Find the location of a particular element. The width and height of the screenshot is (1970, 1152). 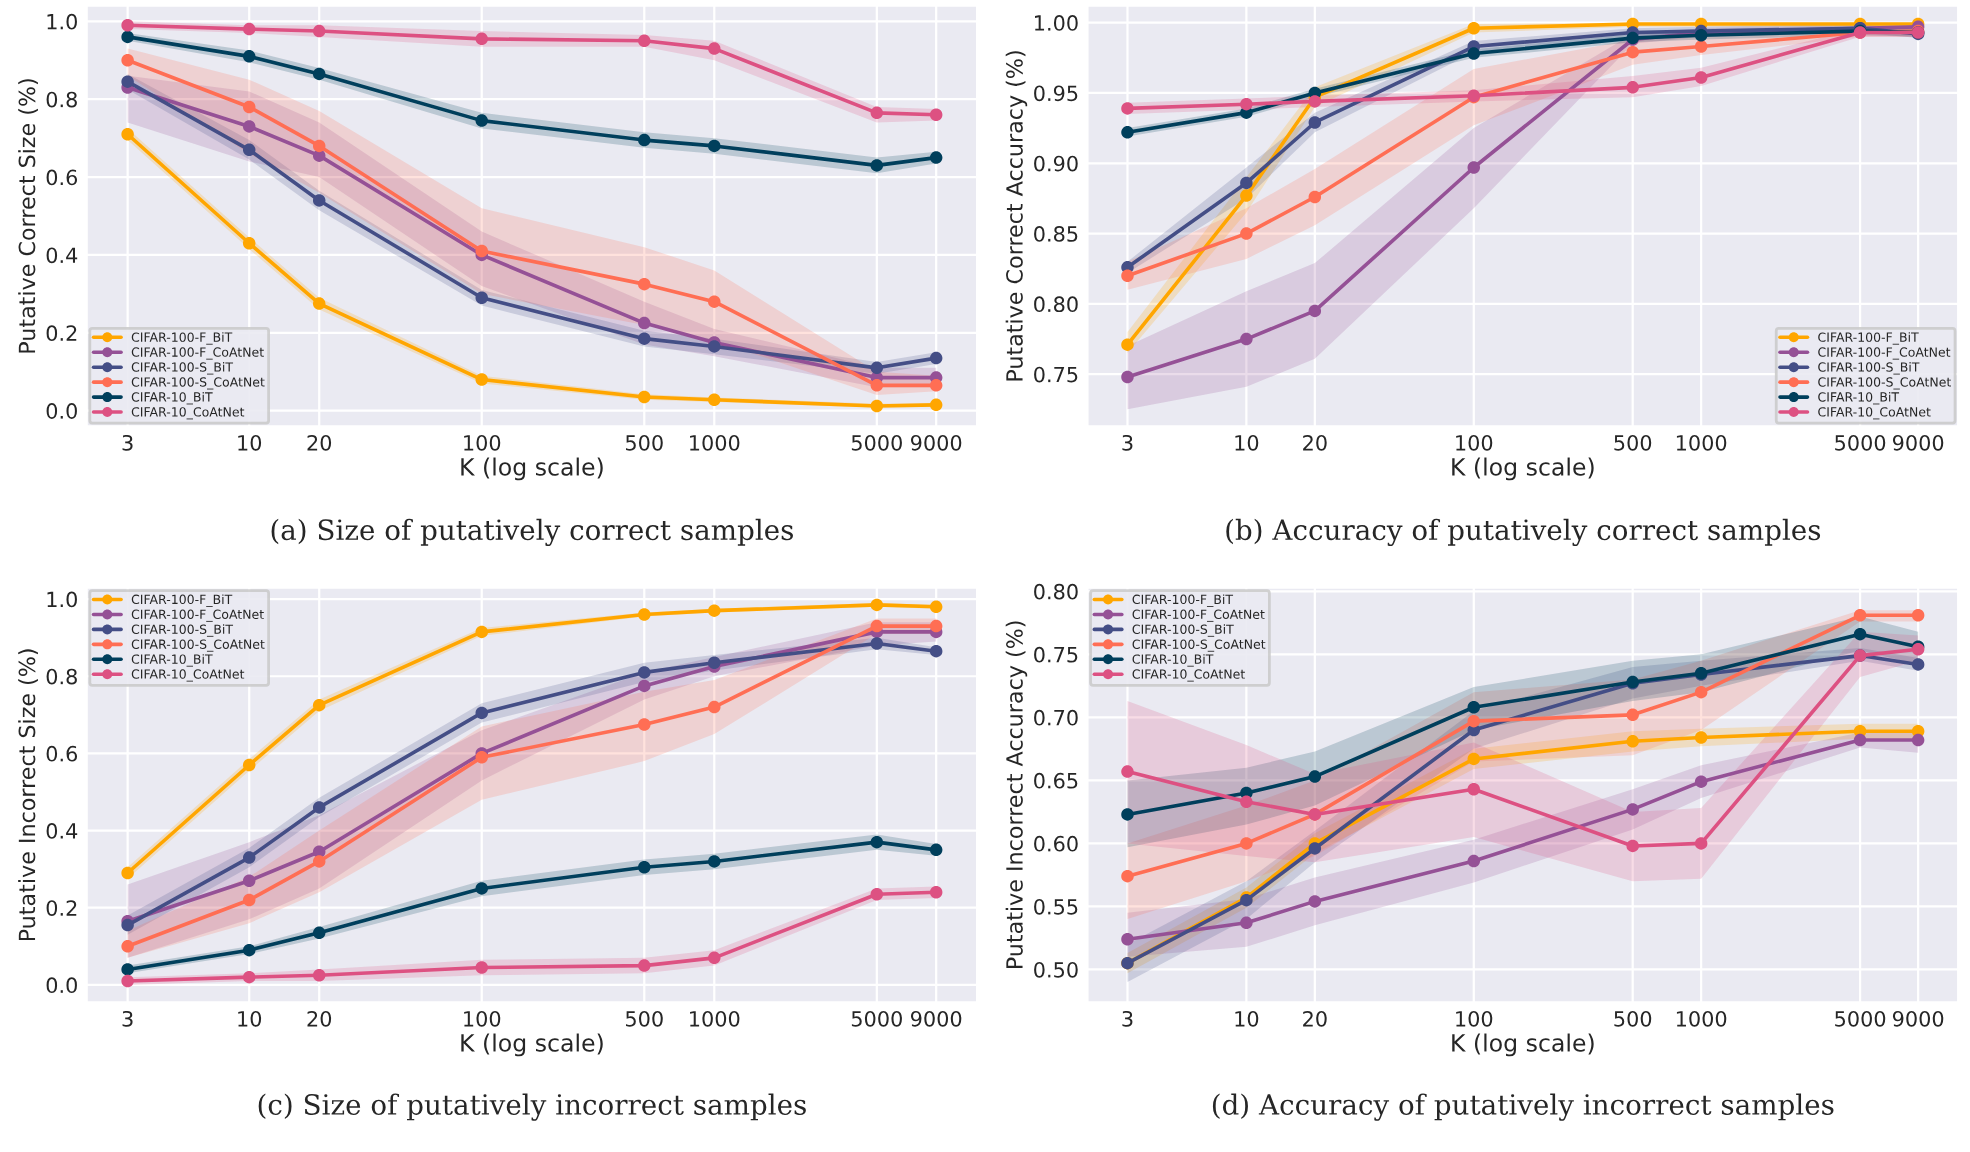

y-tick-label: 1.00 is located at coordinates (1056, 23).